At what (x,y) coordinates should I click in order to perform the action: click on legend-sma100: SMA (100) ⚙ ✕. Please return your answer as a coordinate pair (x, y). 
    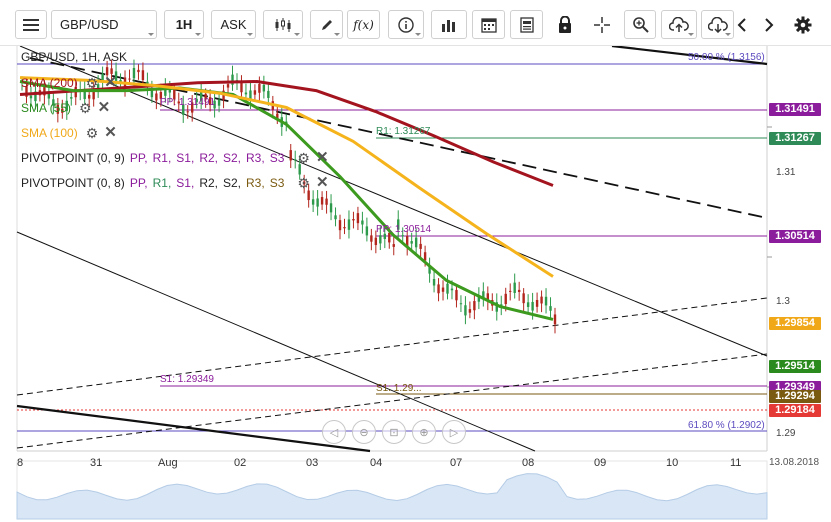
    Looking at the image, I should click on (69, 132).